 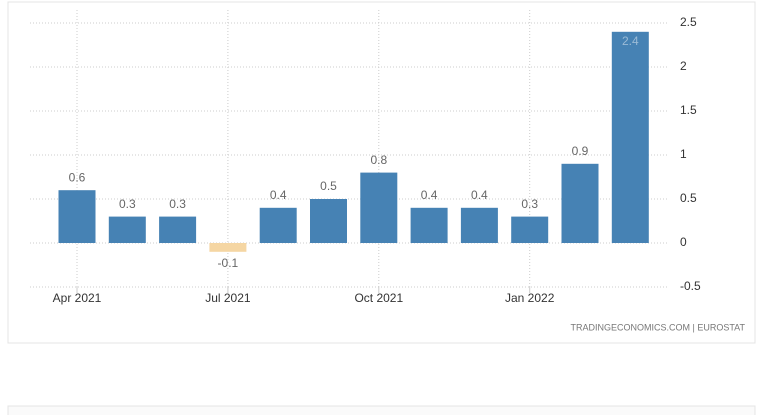 I want to click on y-tick-label: 1.5, so click(x=688, y=110).